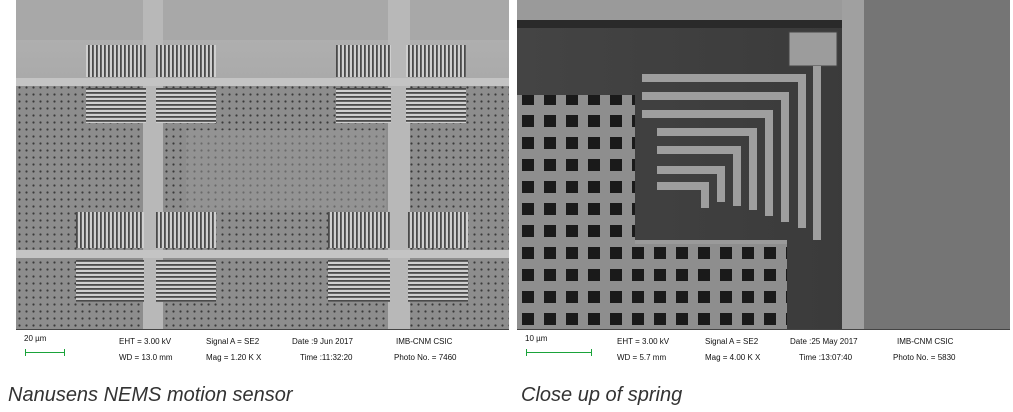 This screenshot has height=412, width=1013. What do you see at coordinates (826, 357) in the screenshot?
I see `time-value: Time :13:07:40` at bounding box center [826, 357].